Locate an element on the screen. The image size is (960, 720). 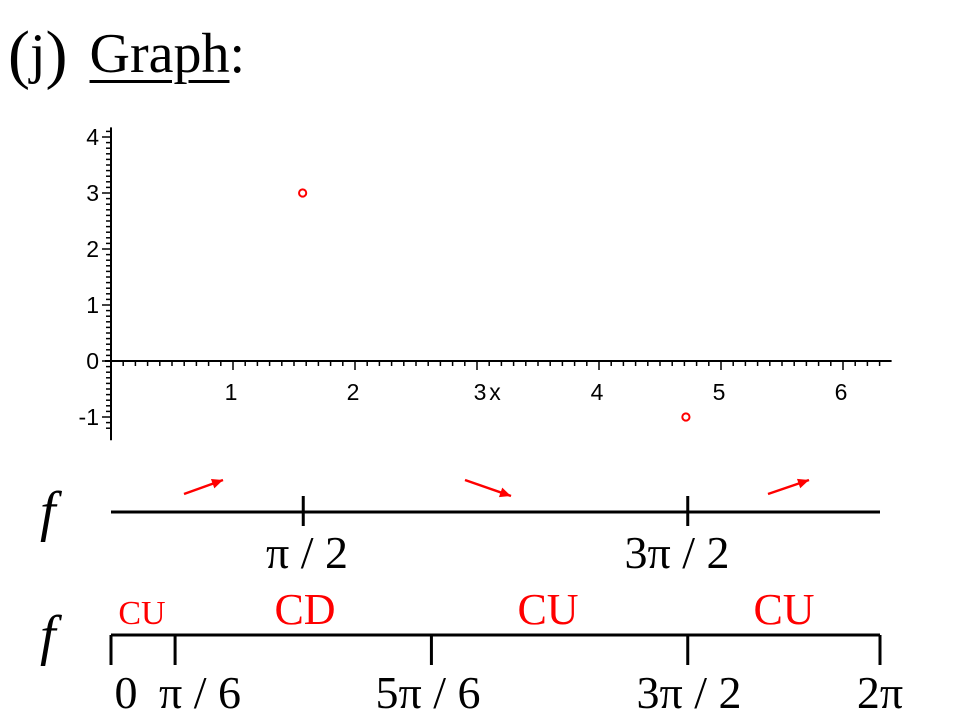
y-tick-label: 2 is located at coordinates (92, 249).